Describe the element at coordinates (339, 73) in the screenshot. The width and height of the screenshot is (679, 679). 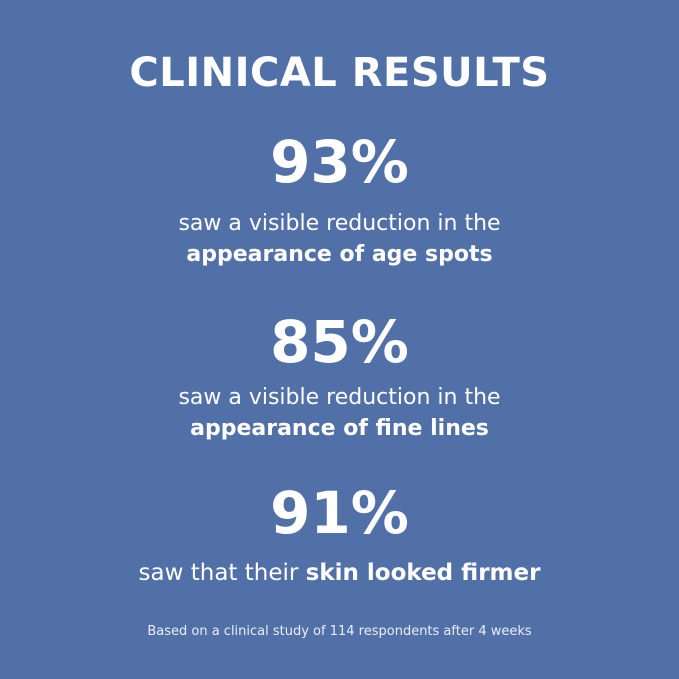
I see `page-title: CLINICAL RESULTS` at that location.